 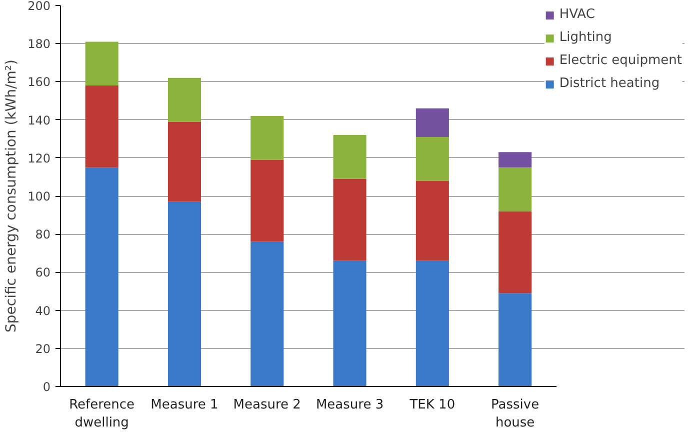 What do you see at coordinates (43, 349) in the screenshot?
I see `y-tick-label: 20` at bounding box center [43, 349].